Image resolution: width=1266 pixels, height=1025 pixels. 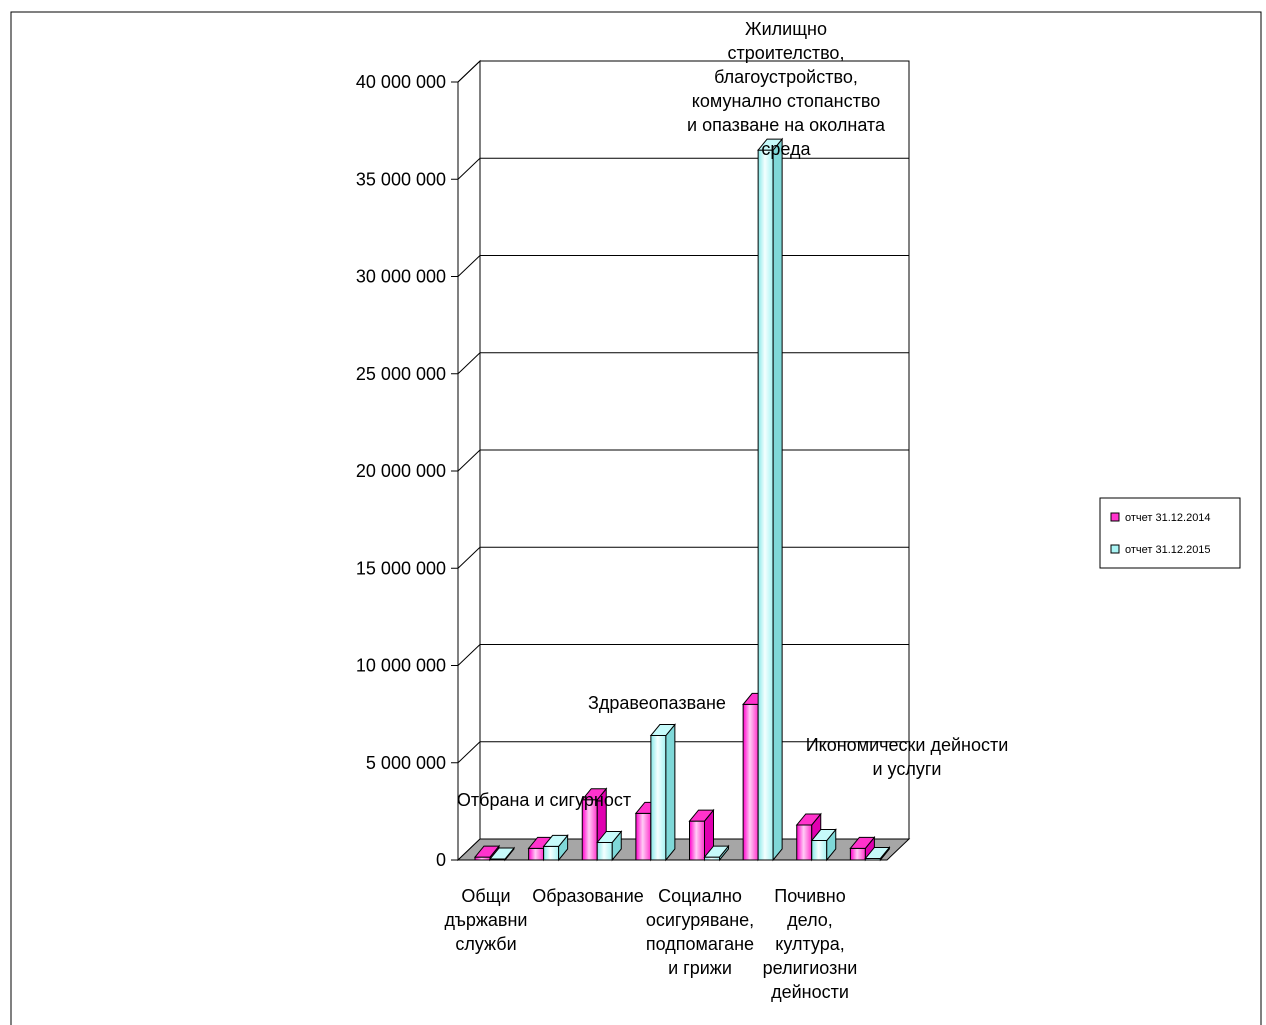 What do you see at coordinates (786, 149) in the screenshot?
I see `category-label-line: среда` at bounding box center [786, 149].